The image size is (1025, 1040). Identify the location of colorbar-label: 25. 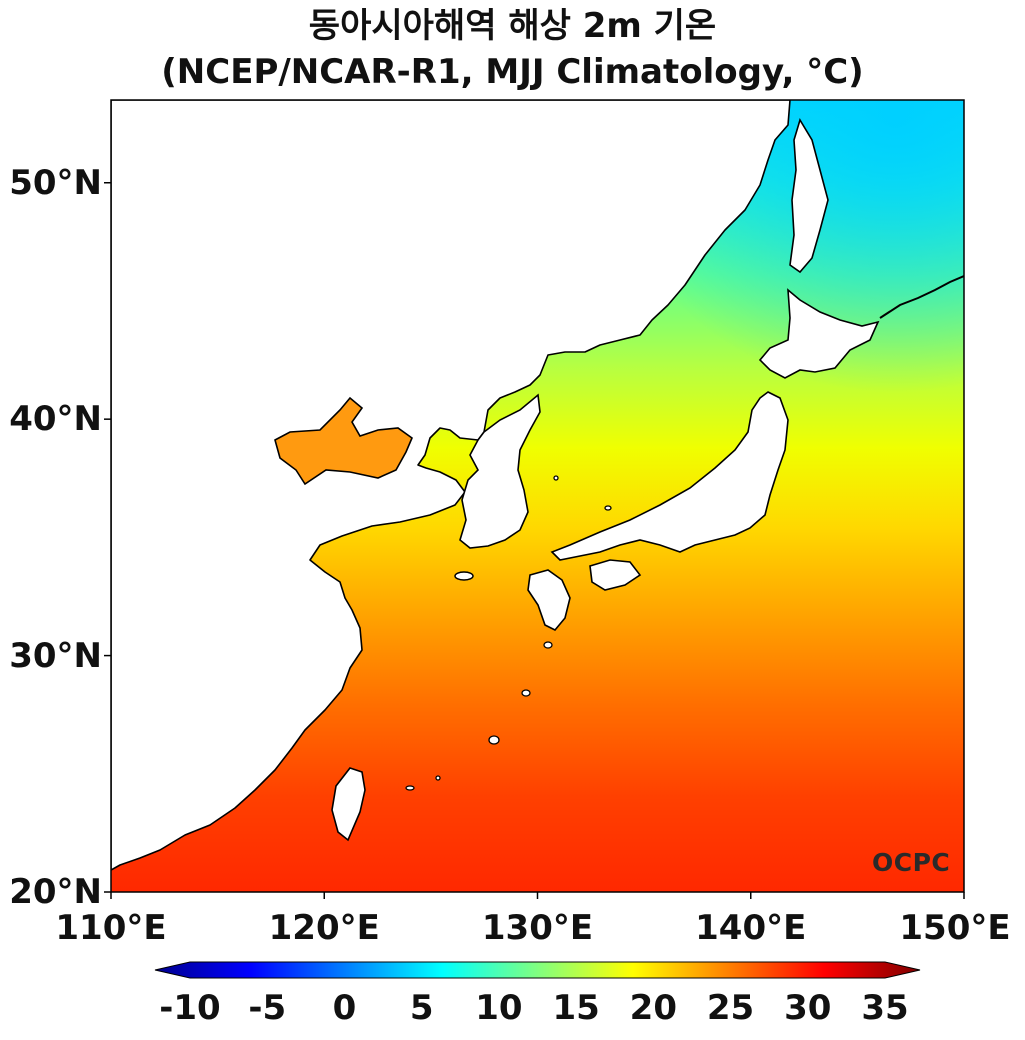
(730, 1008).